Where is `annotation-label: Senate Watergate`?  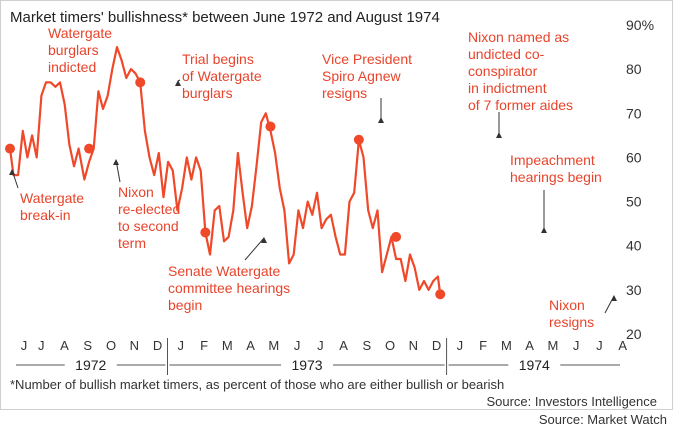 annotation-label: Senate Watergate is located at coordinates (224, 271).